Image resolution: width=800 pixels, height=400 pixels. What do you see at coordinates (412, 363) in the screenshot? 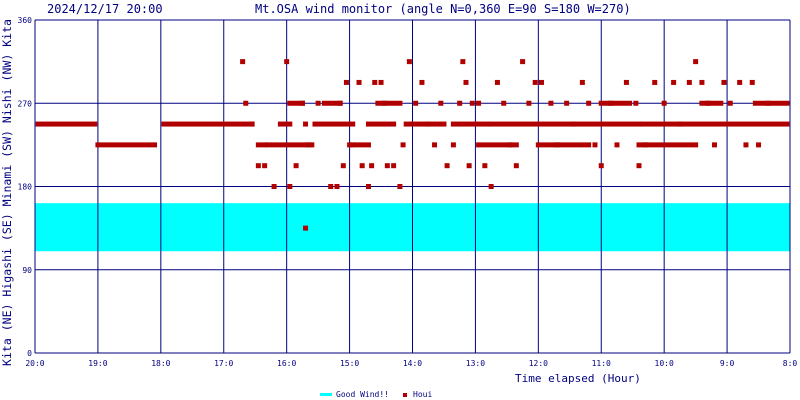
I see `x-tick-label: 14:0` at bounding box center [412, 363].